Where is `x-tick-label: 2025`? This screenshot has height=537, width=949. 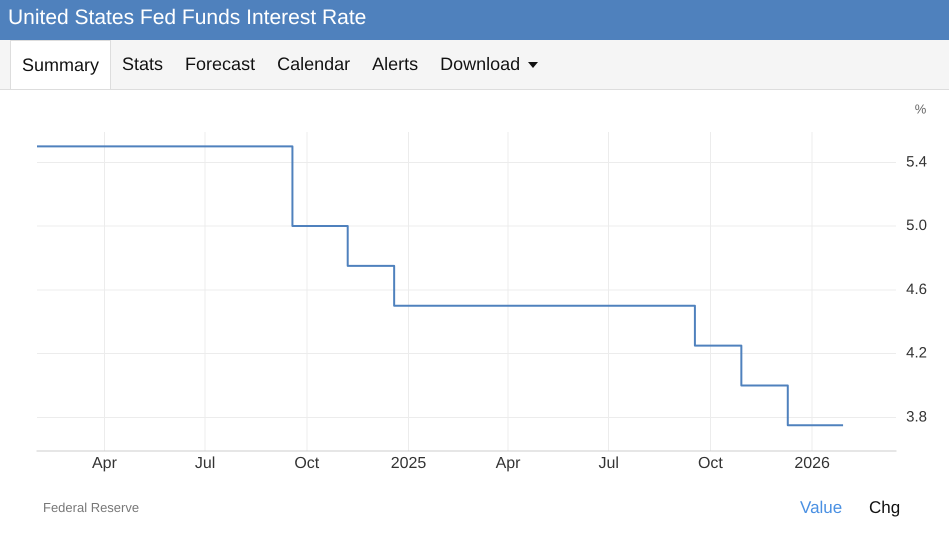 x-tick-label: 2025 is located at coordinates (408, 463).